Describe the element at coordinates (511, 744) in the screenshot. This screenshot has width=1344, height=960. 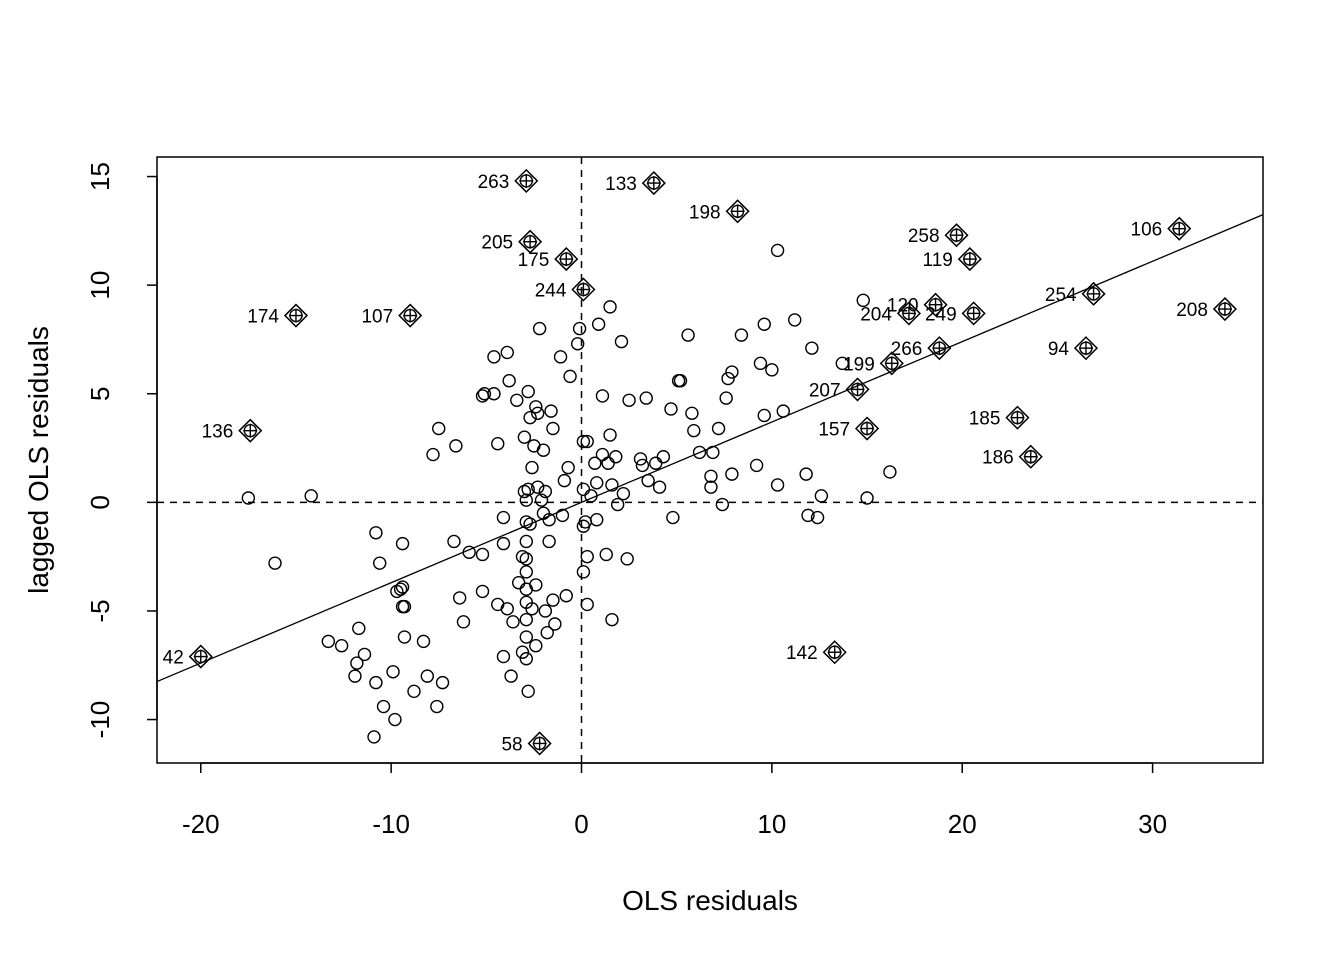
I see `point-id-label: 58` at that location.